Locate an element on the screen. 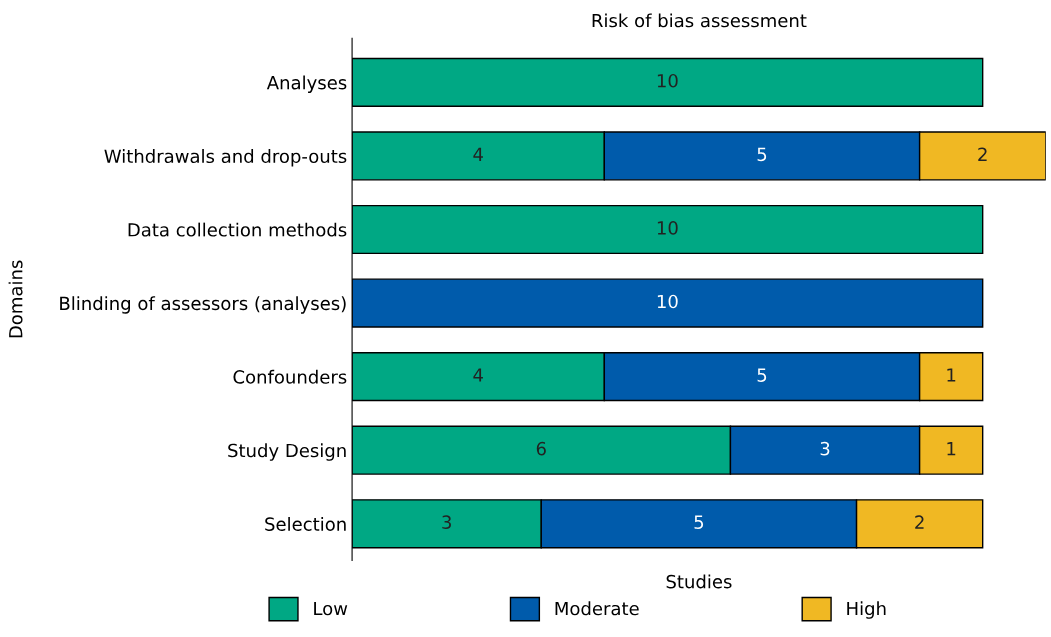 The height and width of the screenshot is (637, 1051). legend-label: Moderate is located at coordinates (597, 608).